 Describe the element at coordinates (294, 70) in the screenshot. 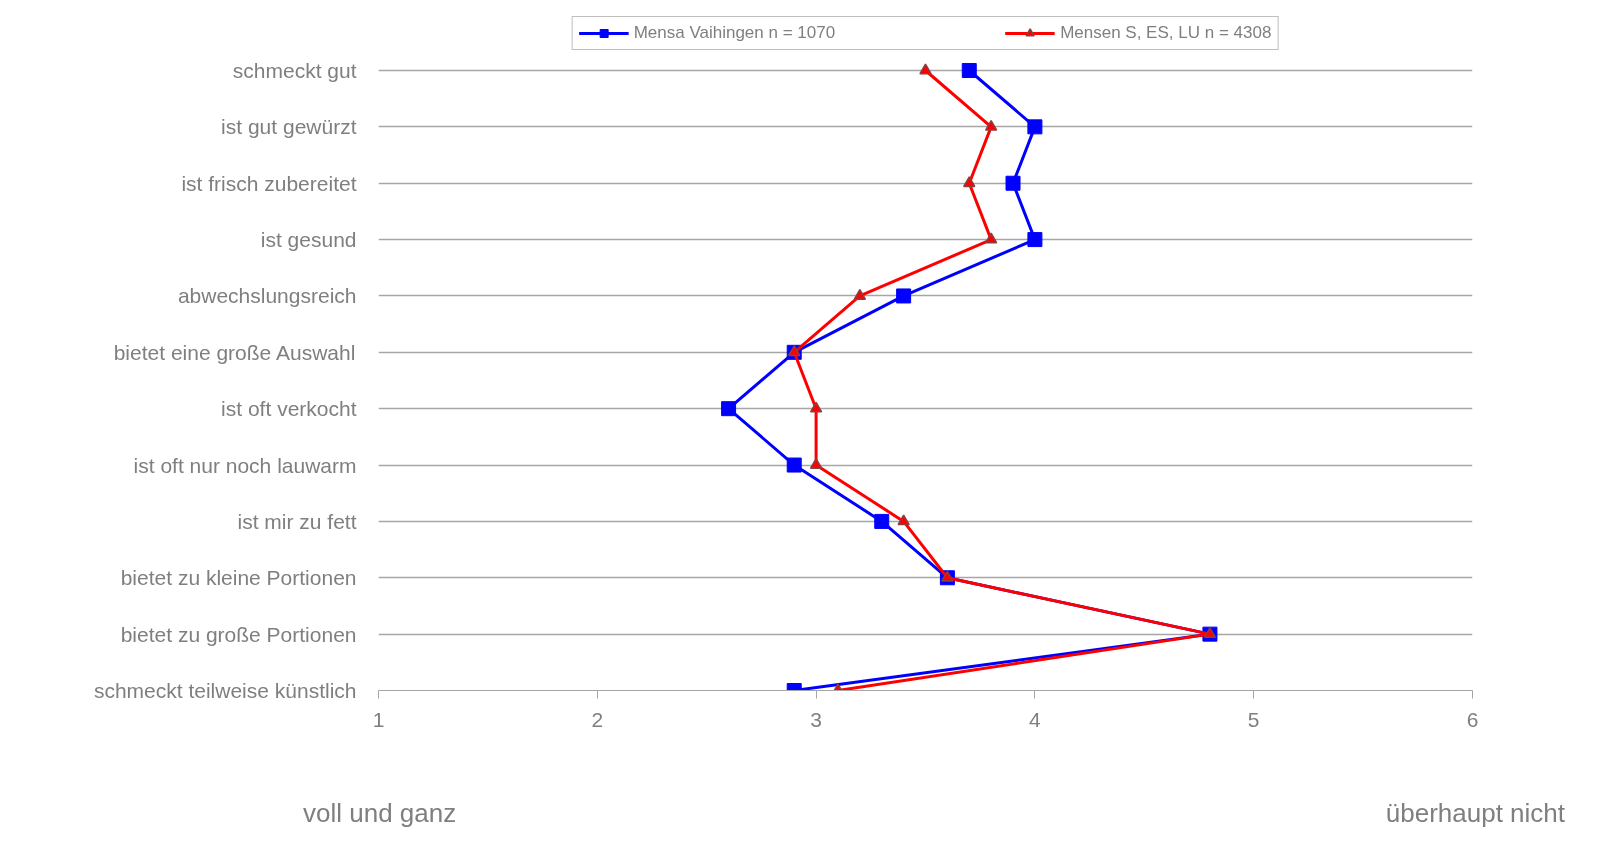

I see `y-tick-label: schmeckt gut` at that location.